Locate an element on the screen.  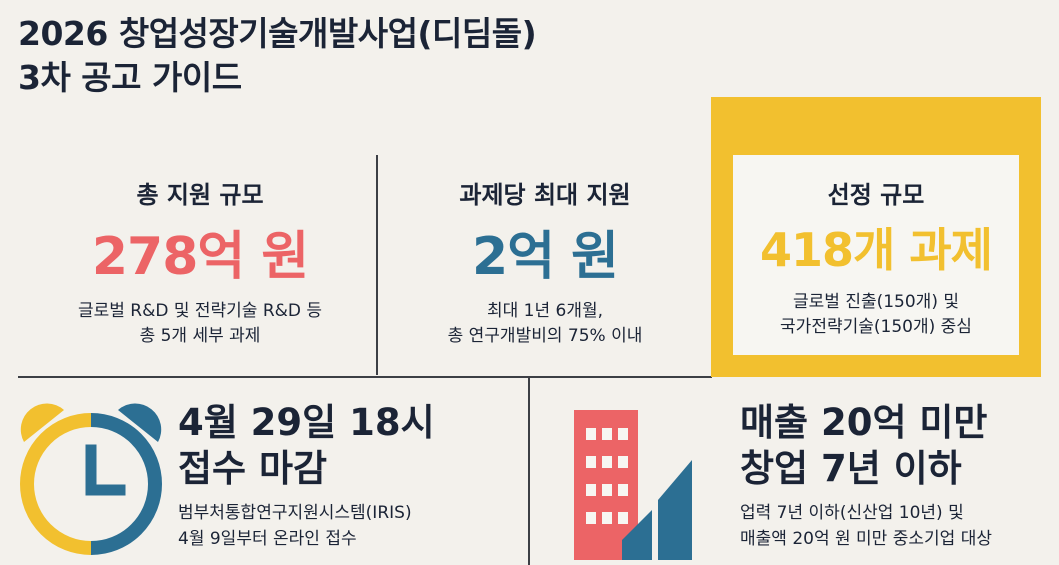
deadline-description: 범부처통합연구지원시스템(IRIS) 4월 9일부터 온라인 접수 is located at coordinates (306, 526).